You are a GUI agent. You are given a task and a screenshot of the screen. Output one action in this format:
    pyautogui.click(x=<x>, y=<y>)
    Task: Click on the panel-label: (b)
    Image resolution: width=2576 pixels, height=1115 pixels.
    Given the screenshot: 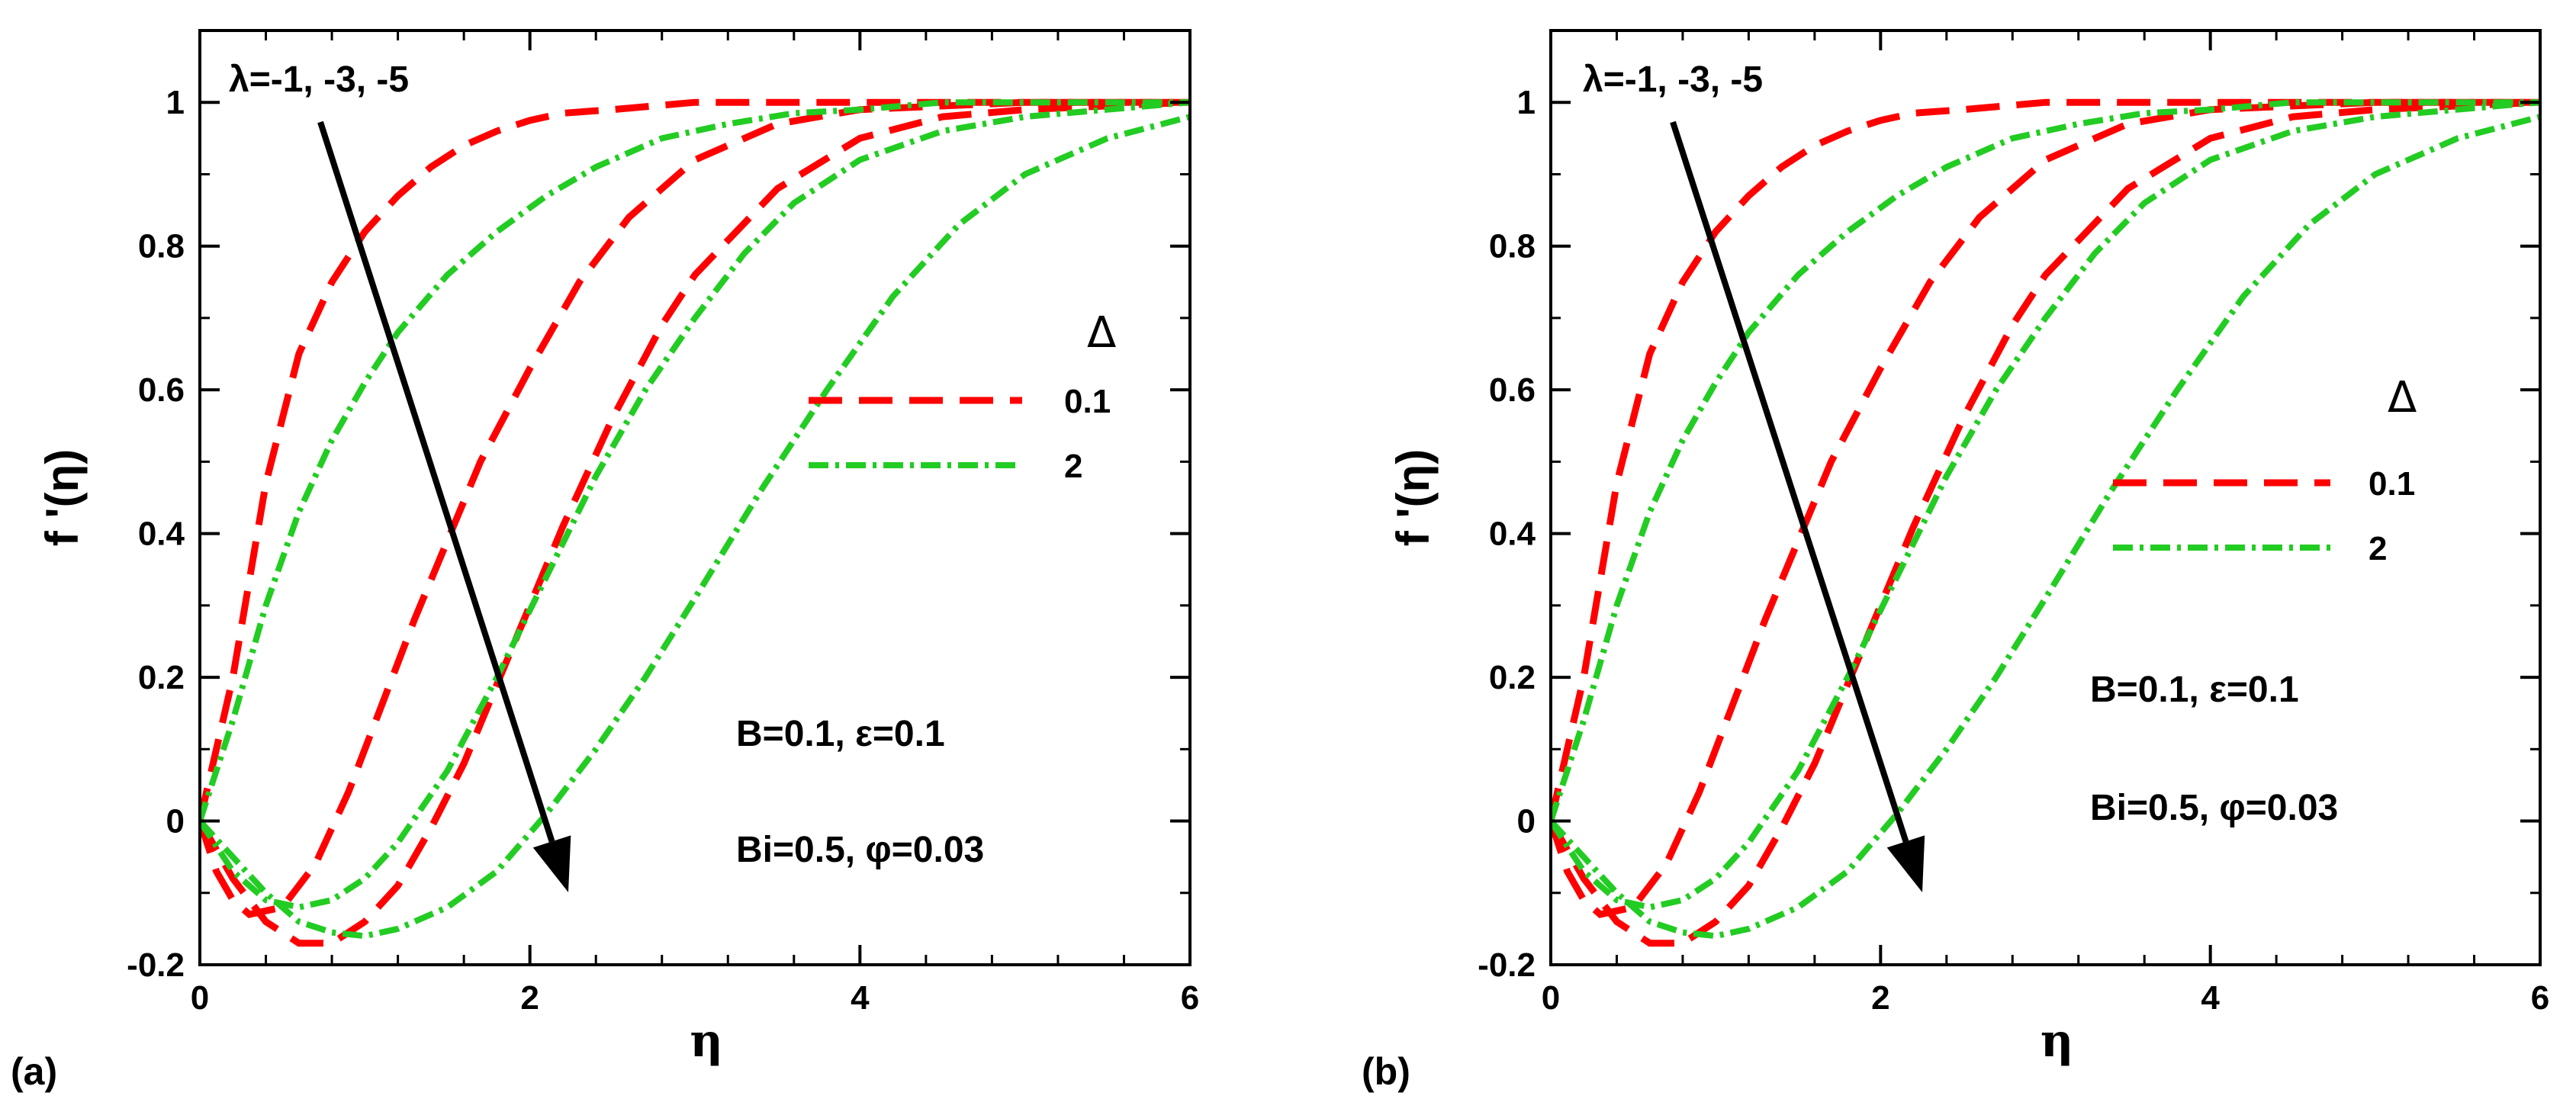 What is the action you would take?
    pyautogui.click(x=1386, y=1071)
    